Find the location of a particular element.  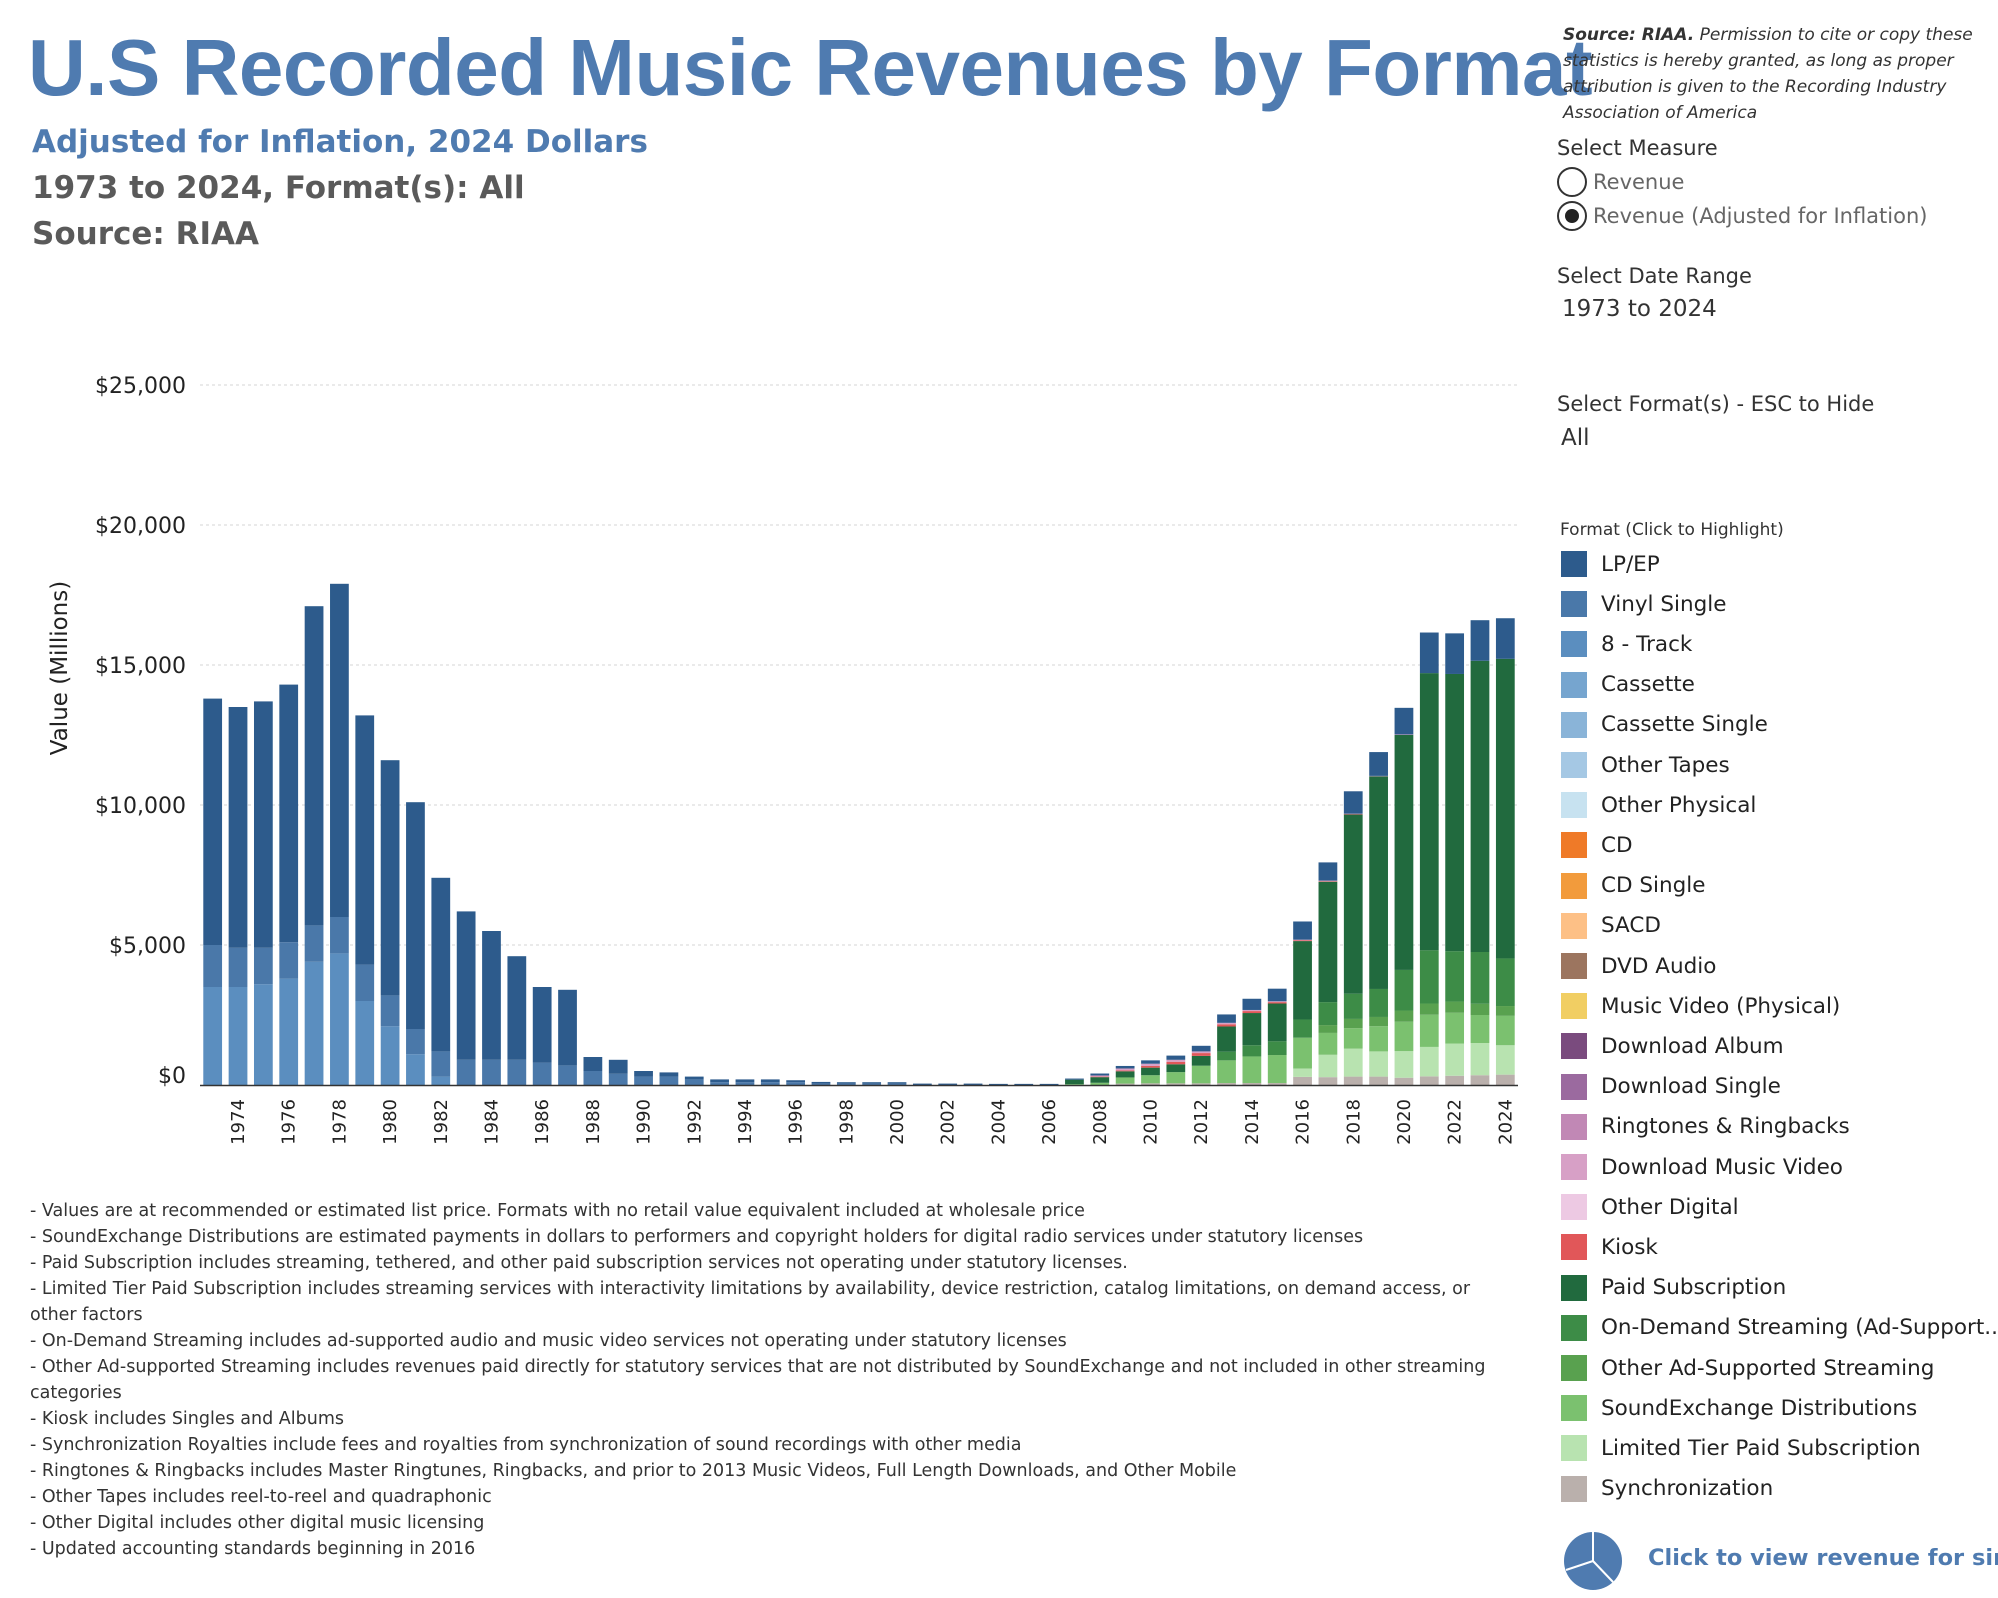

bar-stack-1986 is located at coordinates (542, 1036).